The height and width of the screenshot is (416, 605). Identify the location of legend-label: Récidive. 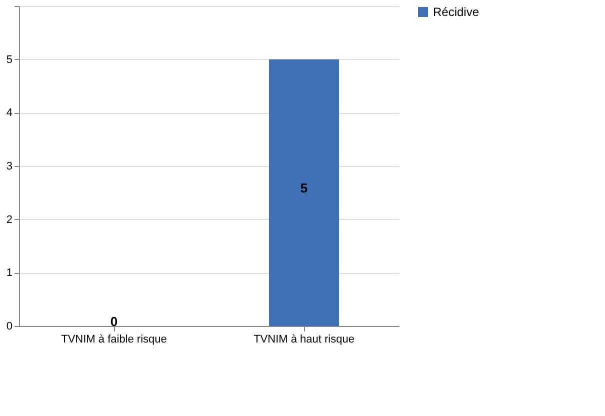
(456, 12).